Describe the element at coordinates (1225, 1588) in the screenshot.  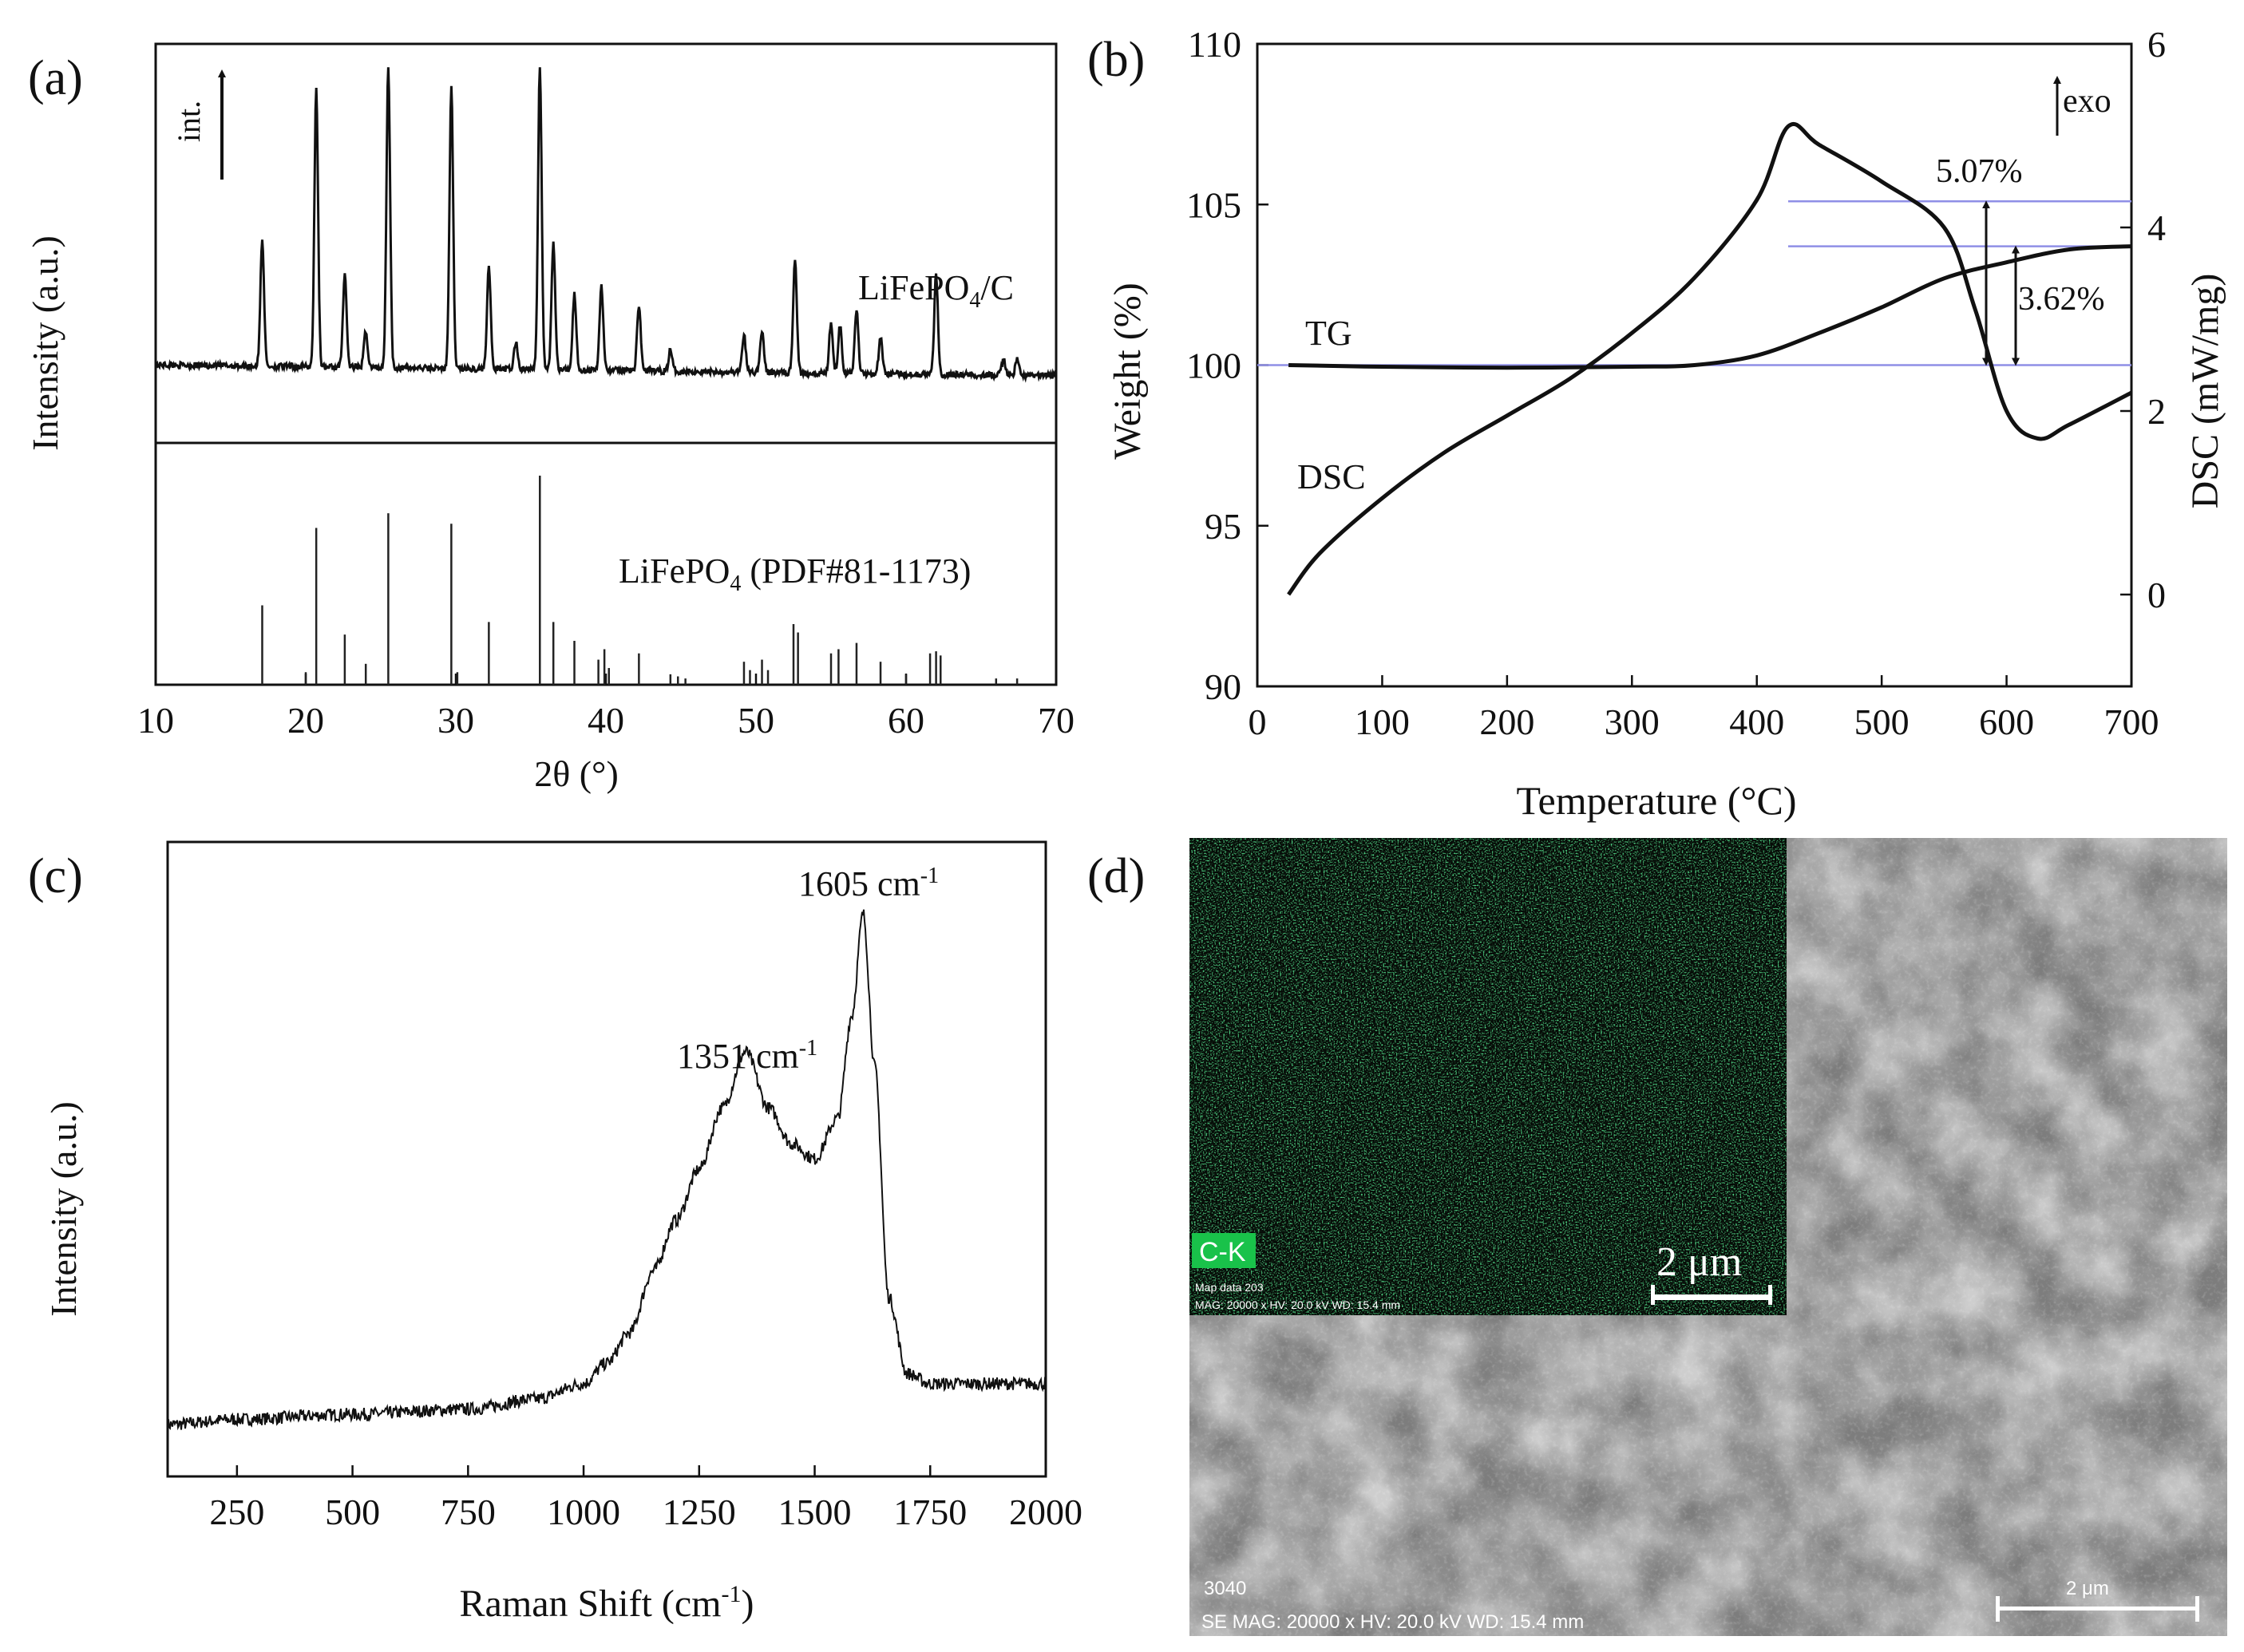
I see `sem-image-id: 3040` at that location.